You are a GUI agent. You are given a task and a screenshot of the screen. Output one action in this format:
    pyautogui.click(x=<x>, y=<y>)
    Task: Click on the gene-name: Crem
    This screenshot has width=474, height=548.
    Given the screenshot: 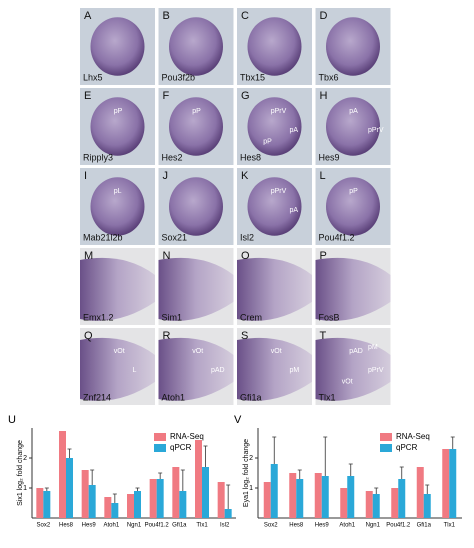 What is the action you would take?
    pyautogui.click(x=251, y=317)
    